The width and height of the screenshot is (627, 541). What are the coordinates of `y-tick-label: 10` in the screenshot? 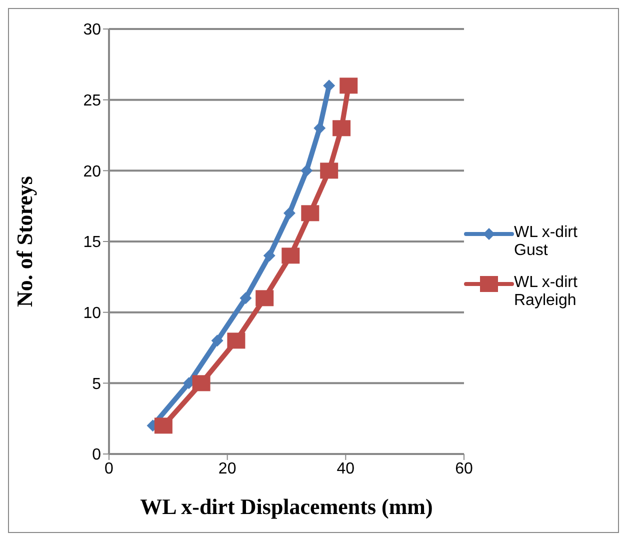 It's located at (92, 313).